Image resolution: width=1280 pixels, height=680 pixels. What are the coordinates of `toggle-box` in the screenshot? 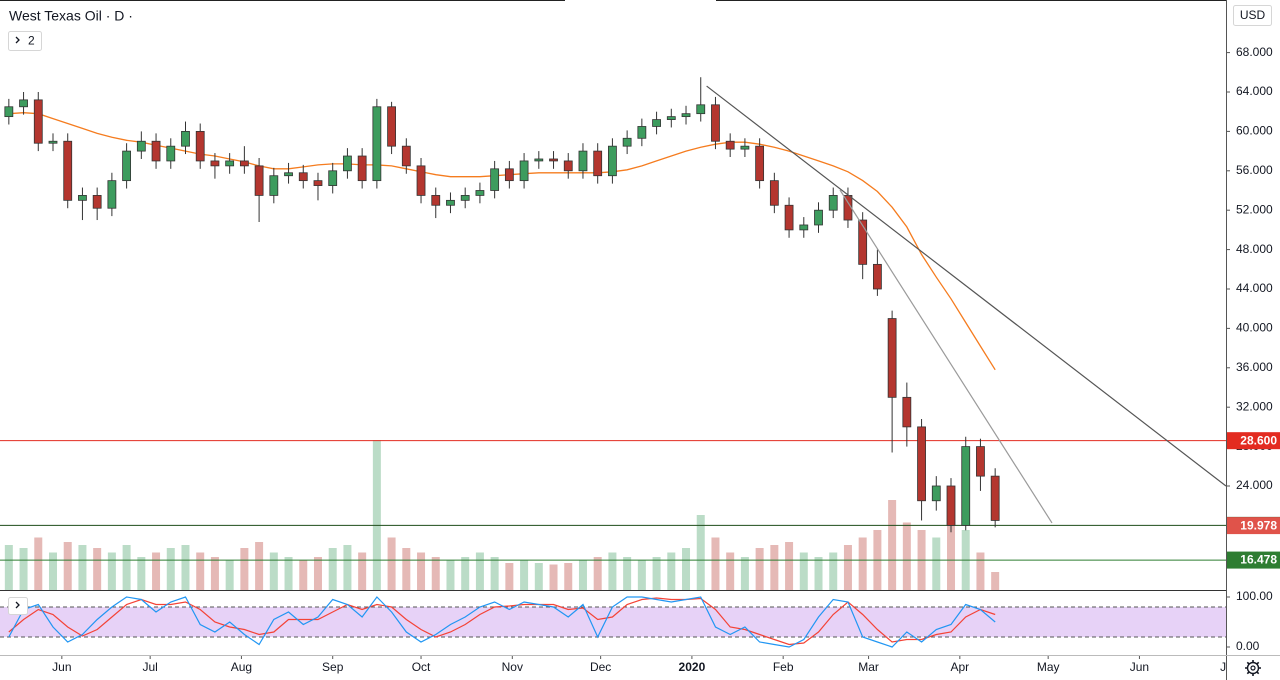 It's located at (25, 41).